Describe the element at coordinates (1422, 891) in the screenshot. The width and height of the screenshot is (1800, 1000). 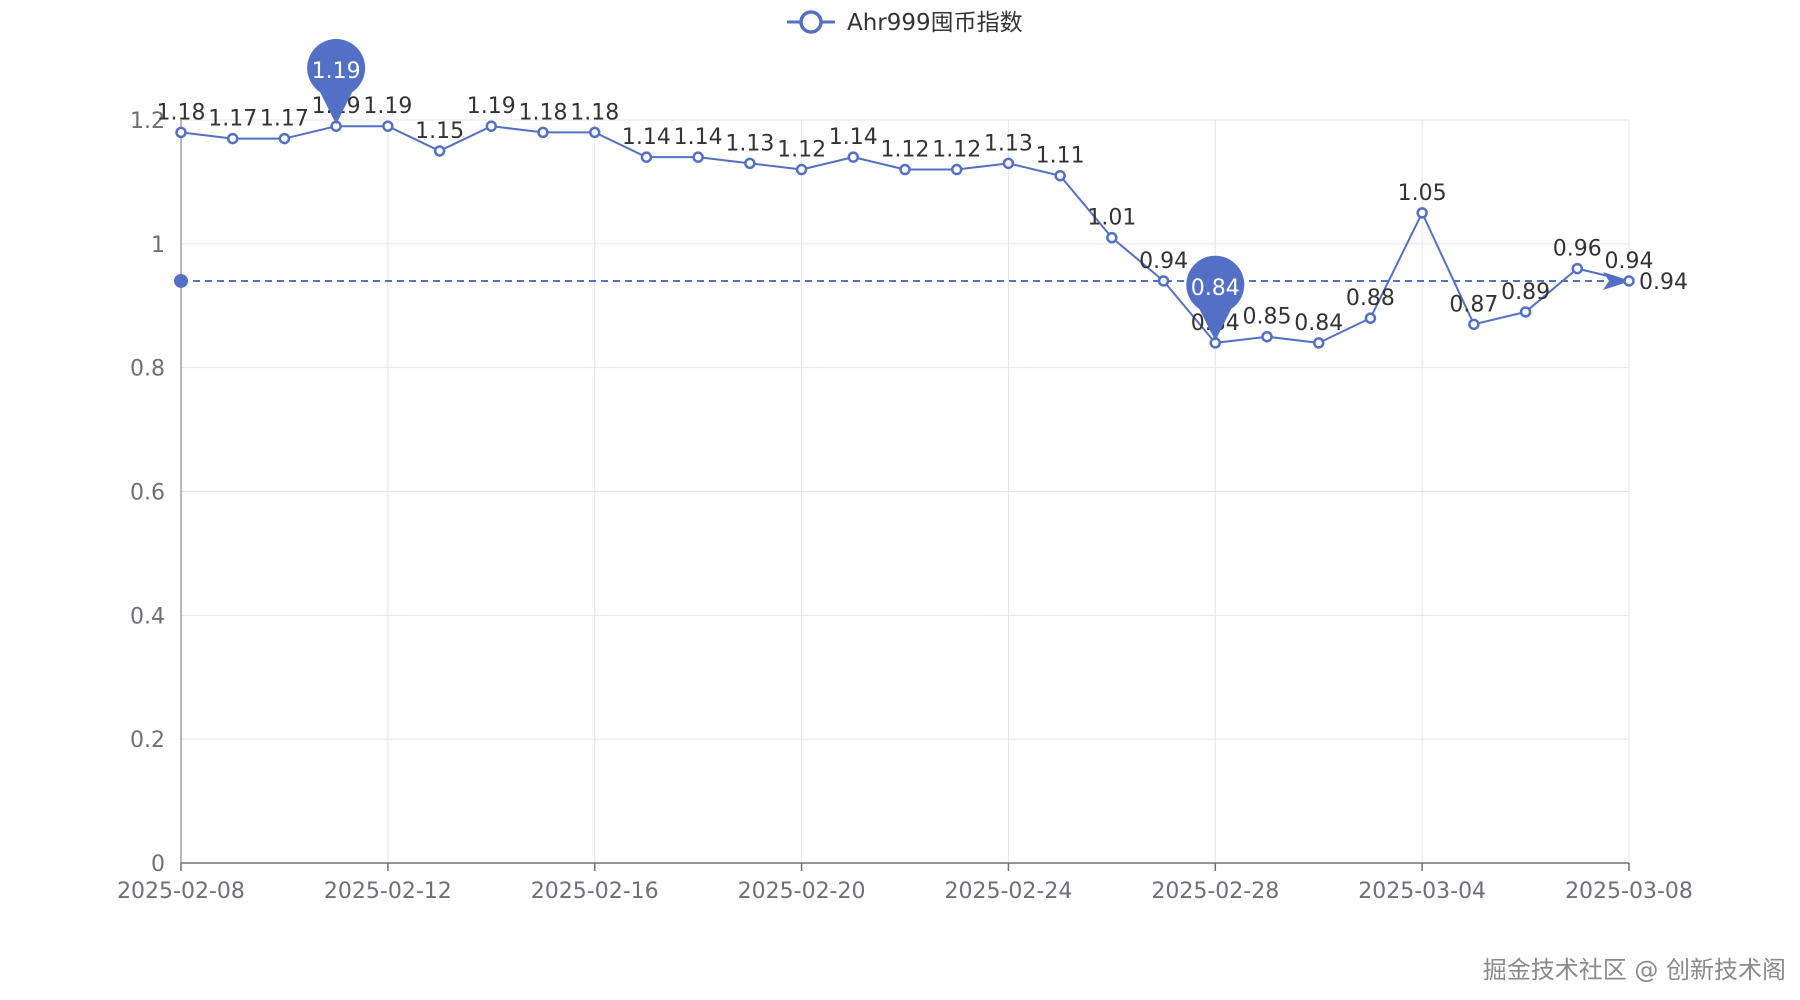
I see `x-tick-label: 2025-03-04` at that location.